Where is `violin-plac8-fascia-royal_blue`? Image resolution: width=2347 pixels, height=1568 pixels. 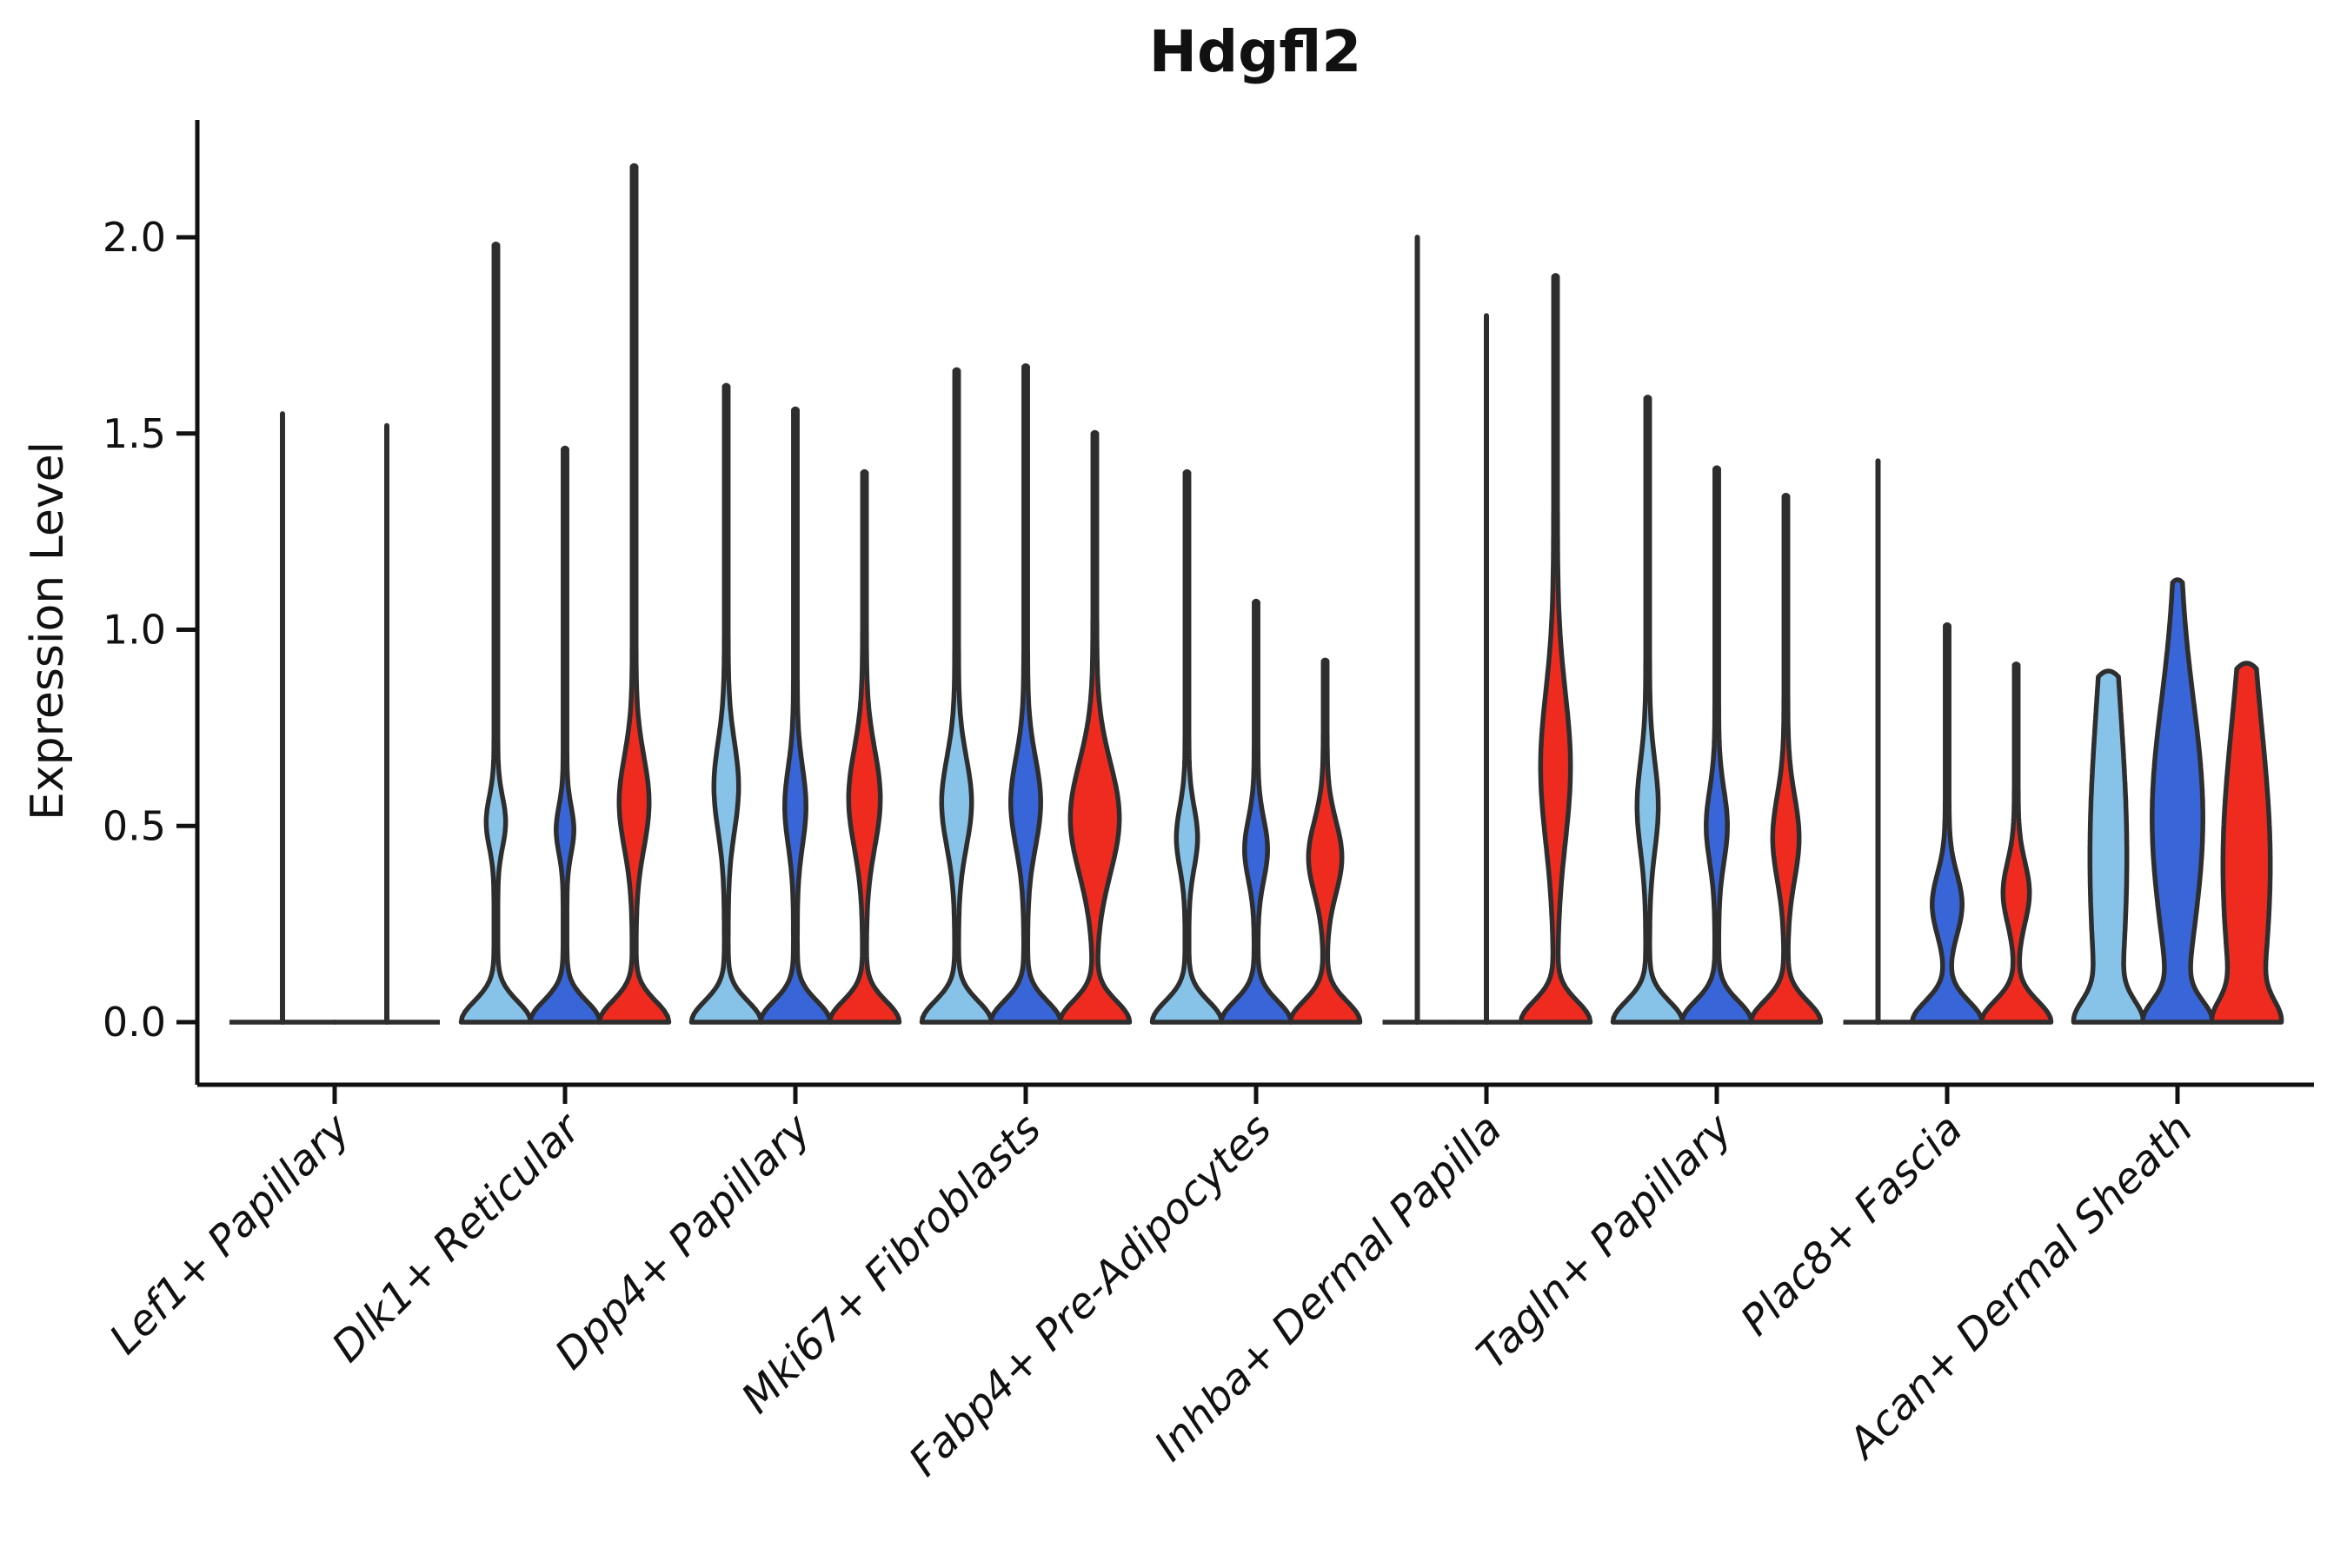 violin-plac8-fascia-royal_blue is located at coordinates (1947, 823).